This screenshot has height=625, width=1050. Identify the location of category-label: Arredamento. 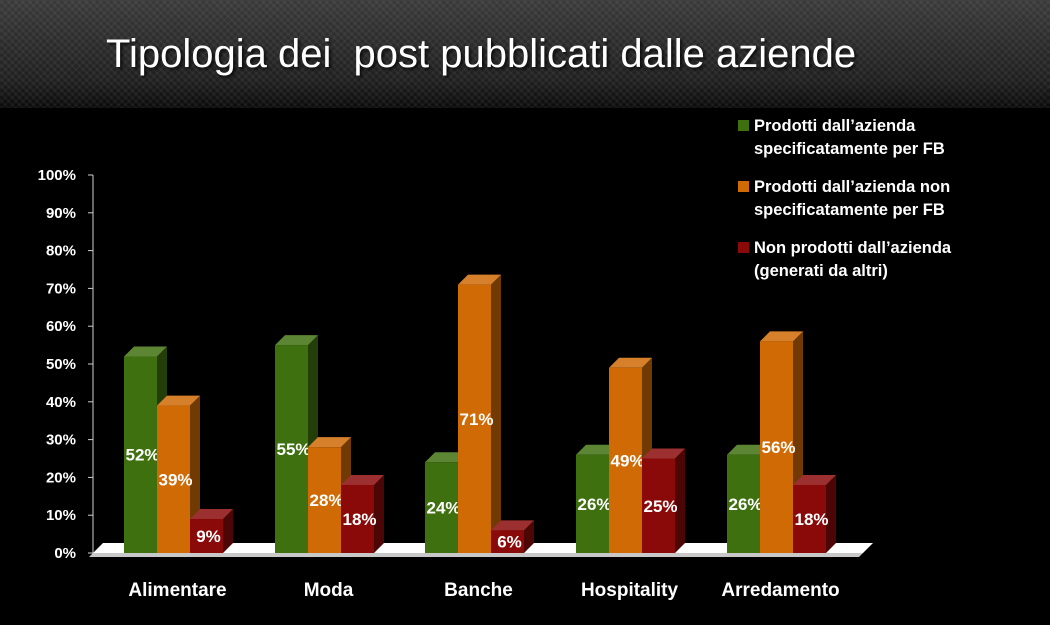
(780, 590).